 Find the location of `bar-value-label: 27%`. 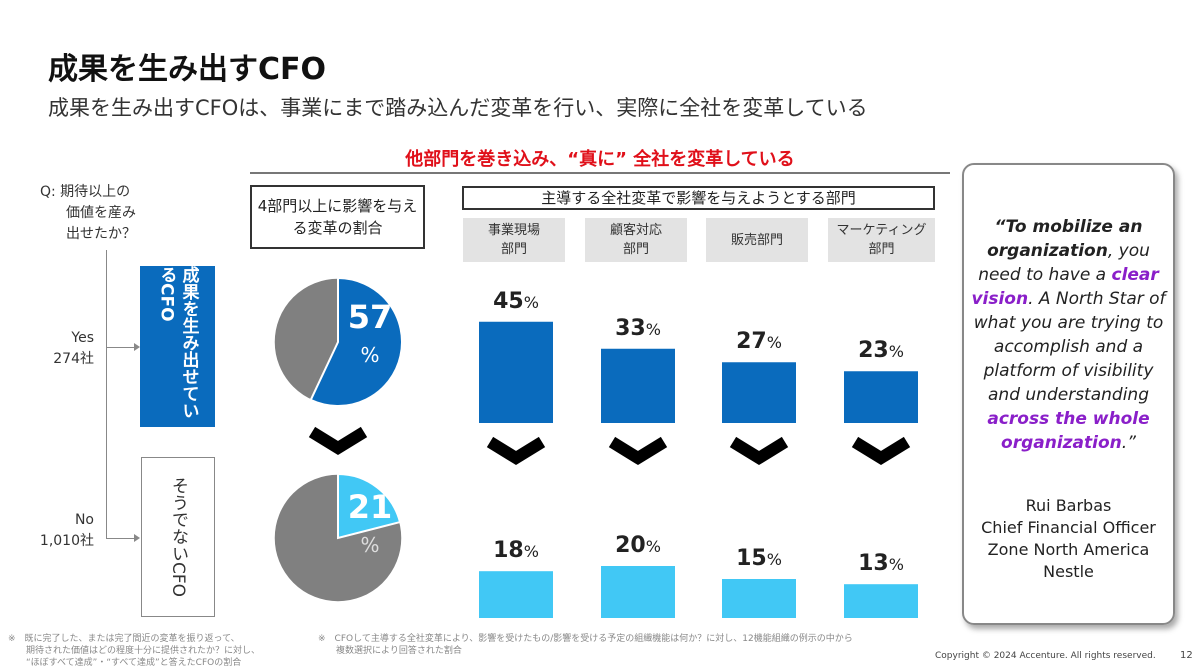

bar-value-label: 27% is located at coordinates (759, 341).